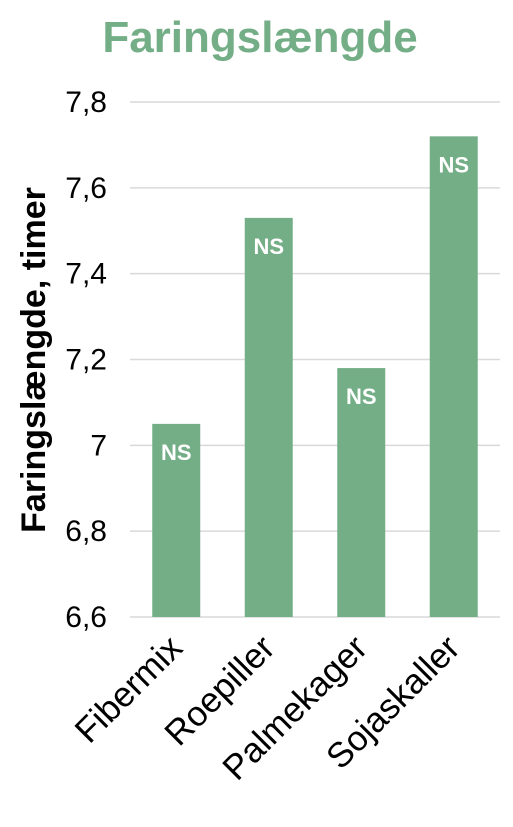 The height and width of the screenshot is (827, 513). I want to click on y-axis-ticks: 6,6 6,8 7 7,2 7,4 7,6 7,8, so click(86, 360).